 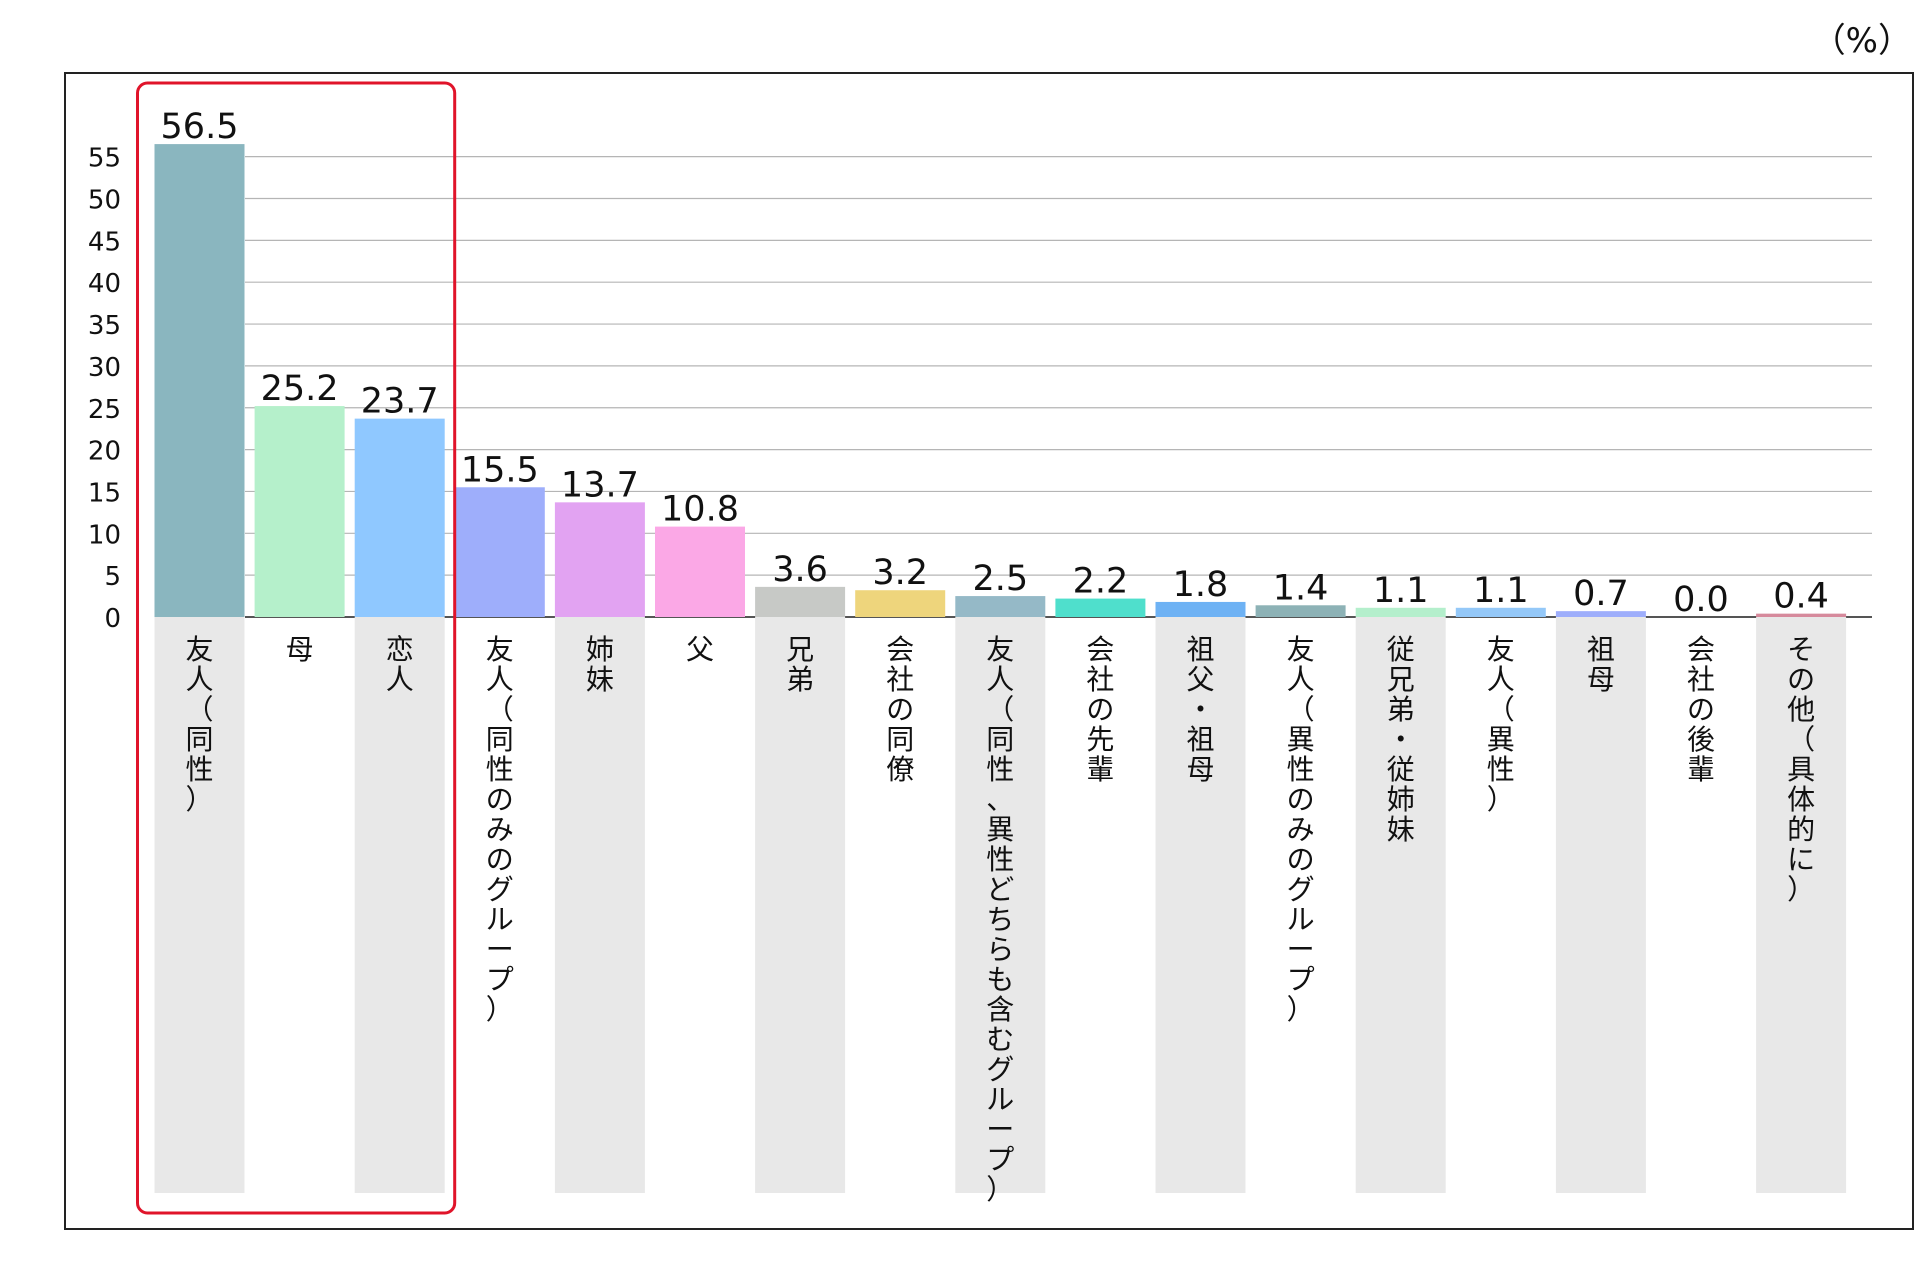 I want to click on x-tick-label: 友人（同性、異性どちらも含むグループ）, so click(x=1000, y=919).